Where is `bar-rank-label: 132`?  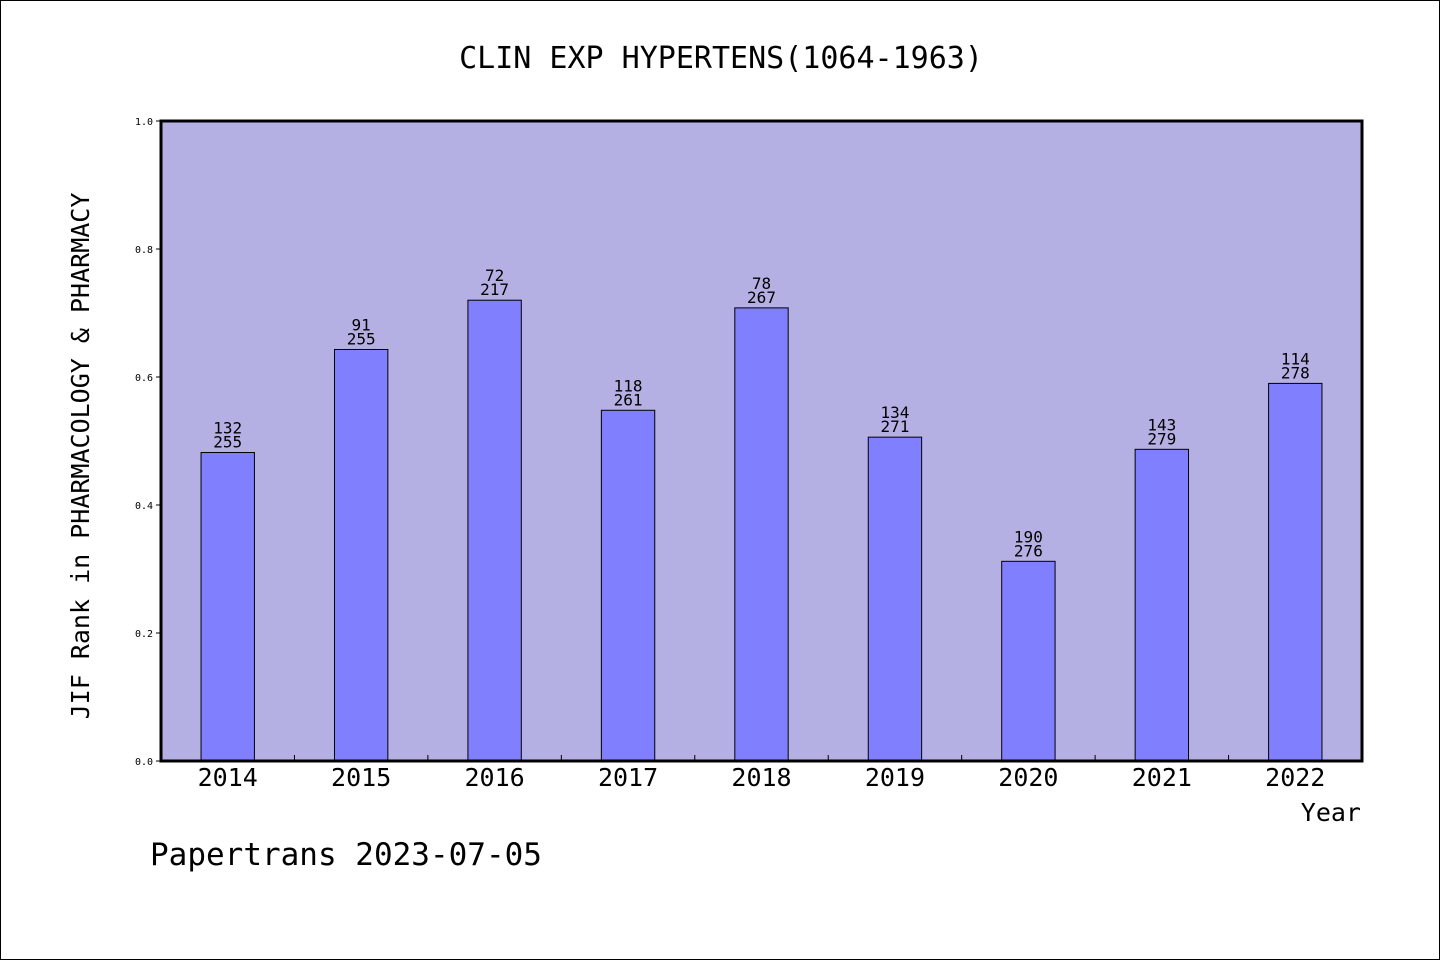 bar-rank-label: 132 is located at coordinates (227, 428).